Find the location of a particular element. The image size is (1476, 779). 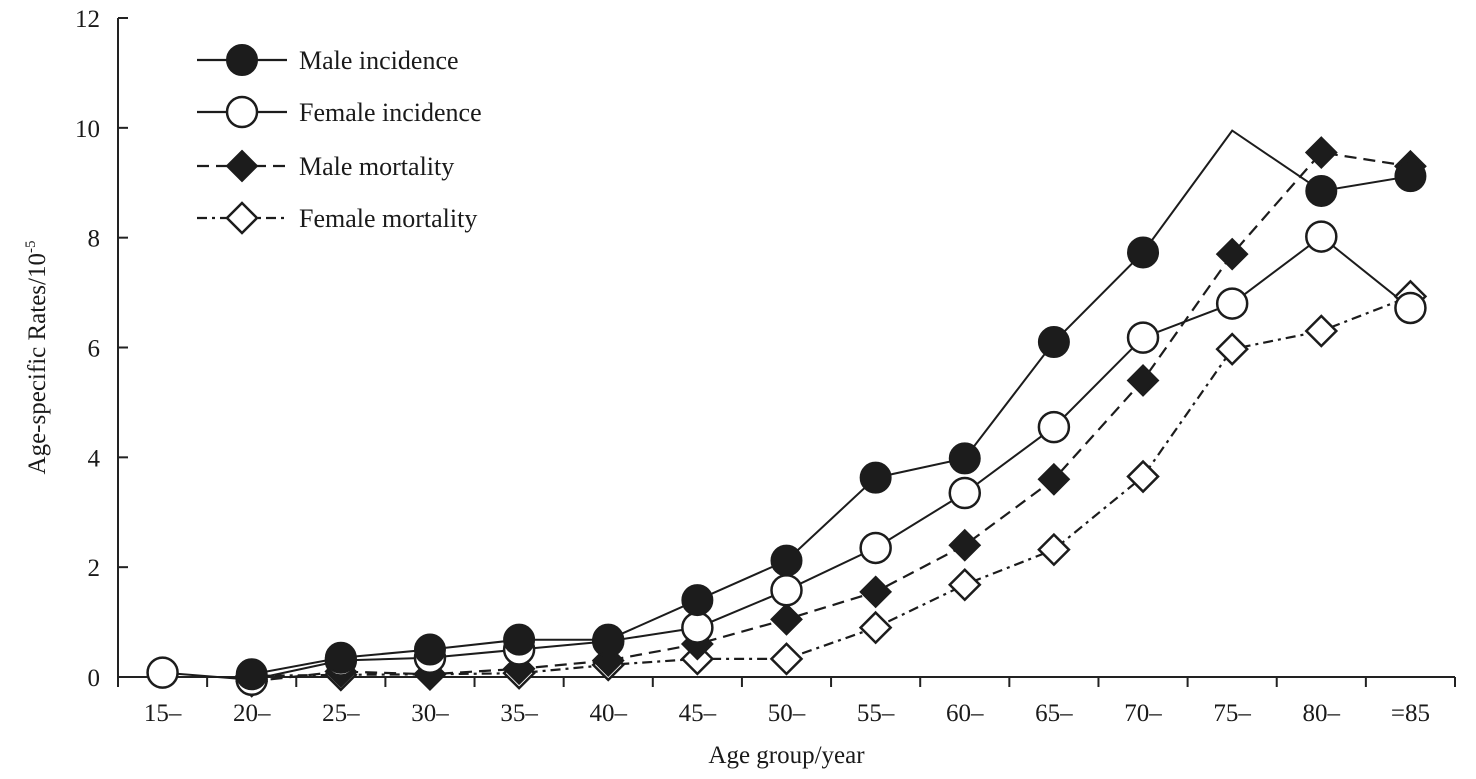

legend-label: Female incidence is located at coordinates (390, 112).